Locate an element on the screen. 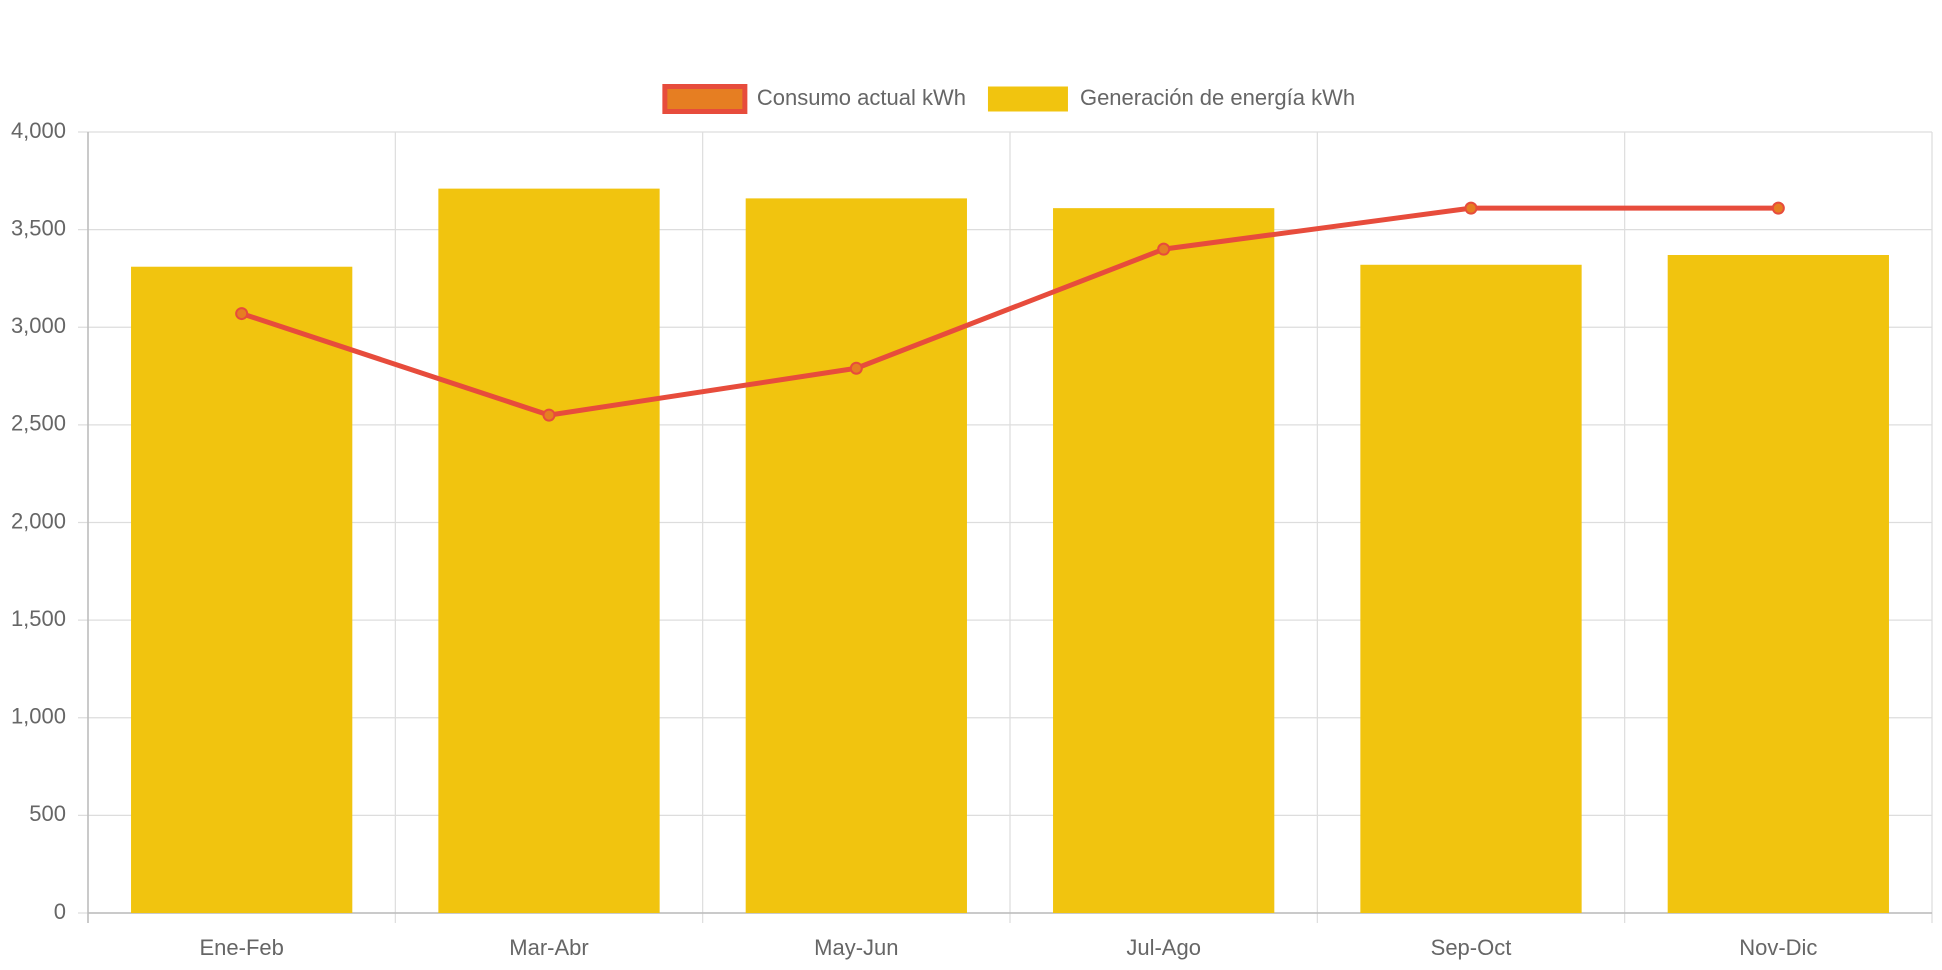 The height and width of the screenshot is (970, 1942). legend-label: Generación de energía kWh is located at coordinates (1217, 97).